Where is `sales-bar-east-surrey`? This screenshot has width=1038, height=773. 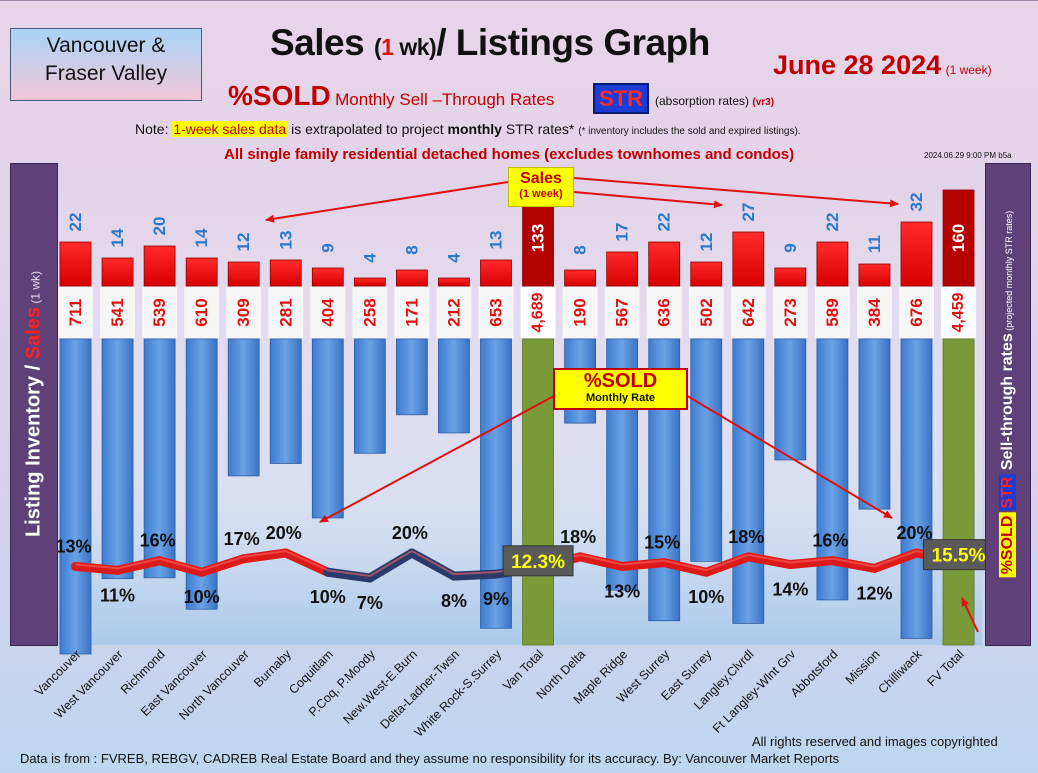
sales-bar-east-surrey is located at coordinates (706, 274).